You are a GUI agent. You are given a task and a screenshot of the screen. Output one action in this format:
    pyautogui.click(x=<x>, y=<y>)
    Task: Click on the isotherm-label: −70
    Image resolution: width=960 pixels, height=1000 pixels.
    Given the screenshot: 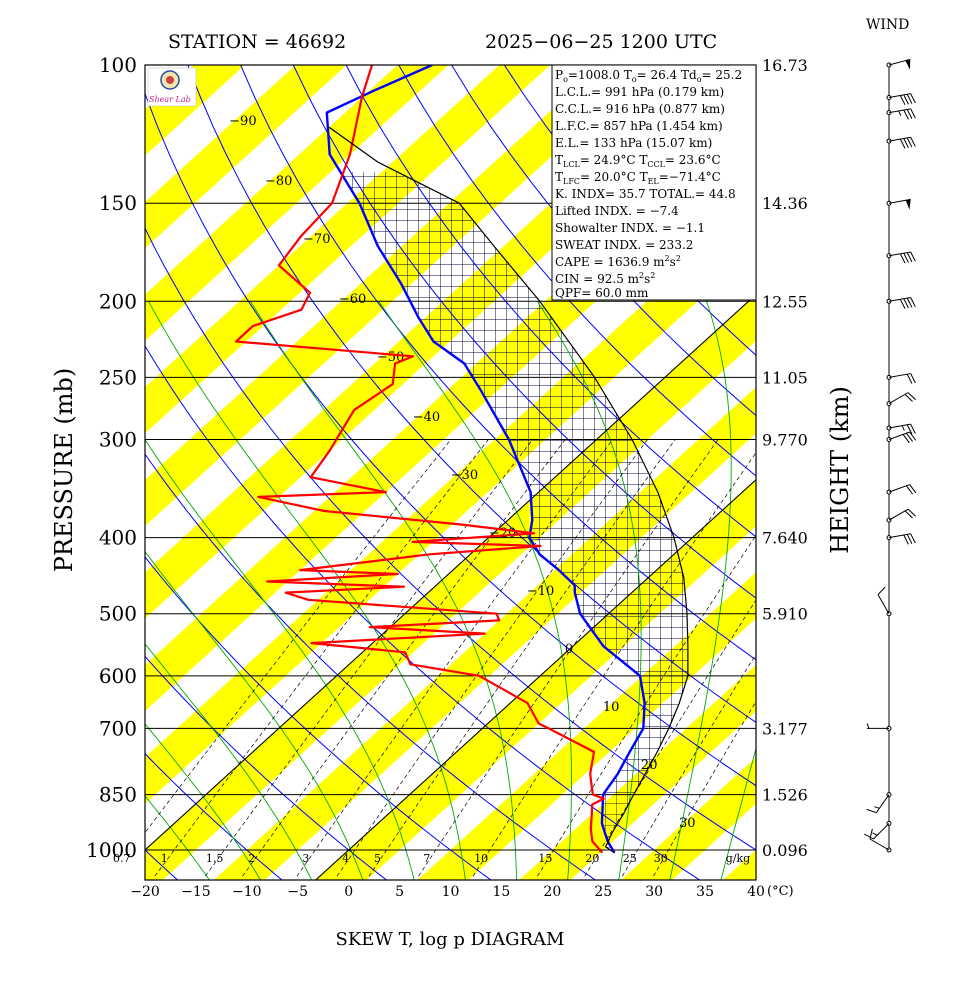 What is the action you would take?
    pyautogui.click(x=316, y=239)
    